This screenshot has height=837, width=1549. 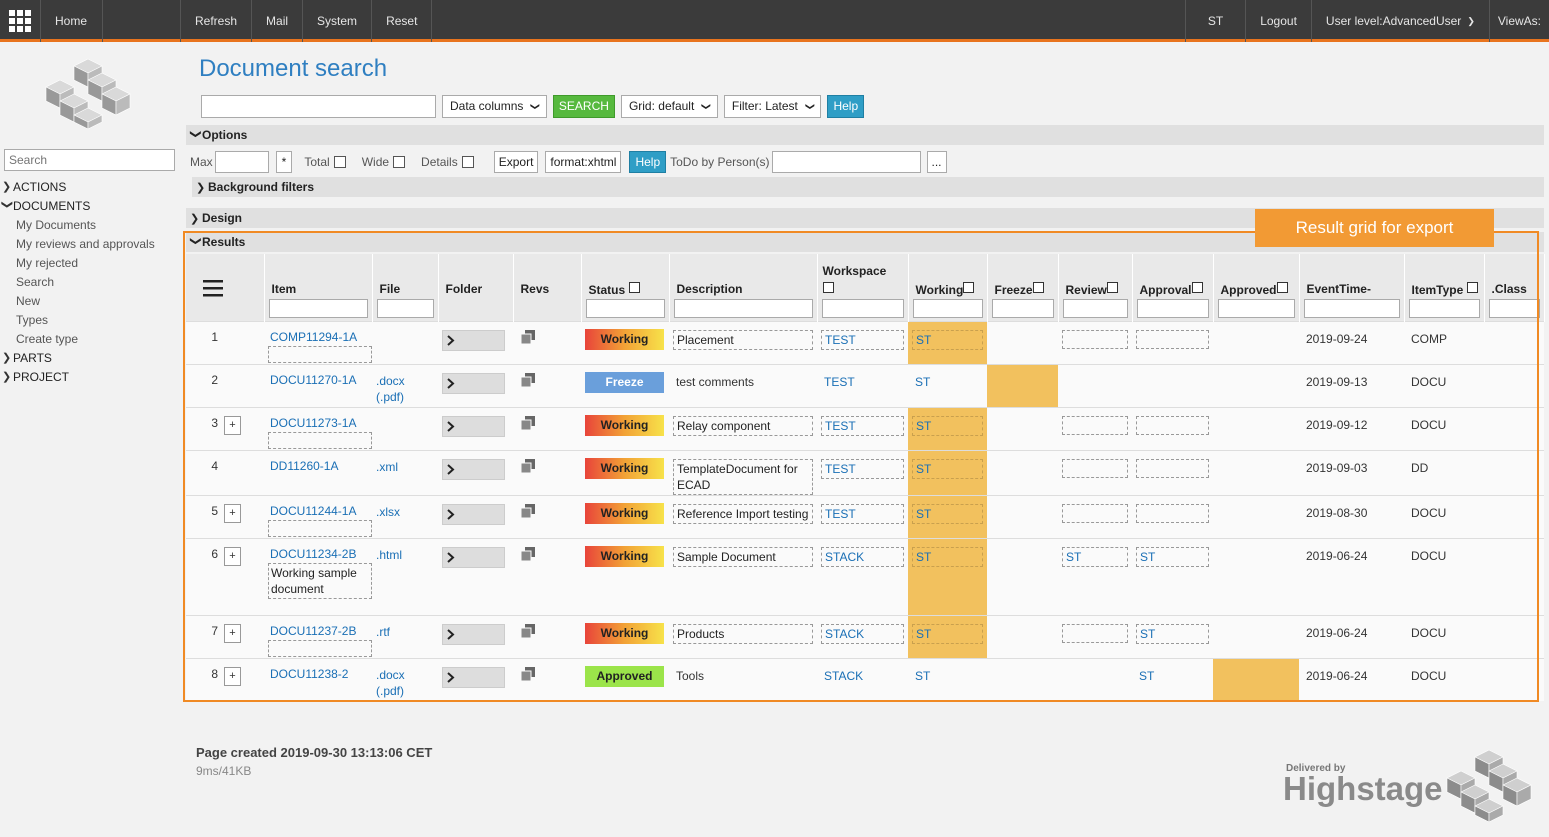 What do you see at coordinates (865, 242) in the screenshot?
I see `results-section-header: ❯ Results` at bounding box center [865, 242].